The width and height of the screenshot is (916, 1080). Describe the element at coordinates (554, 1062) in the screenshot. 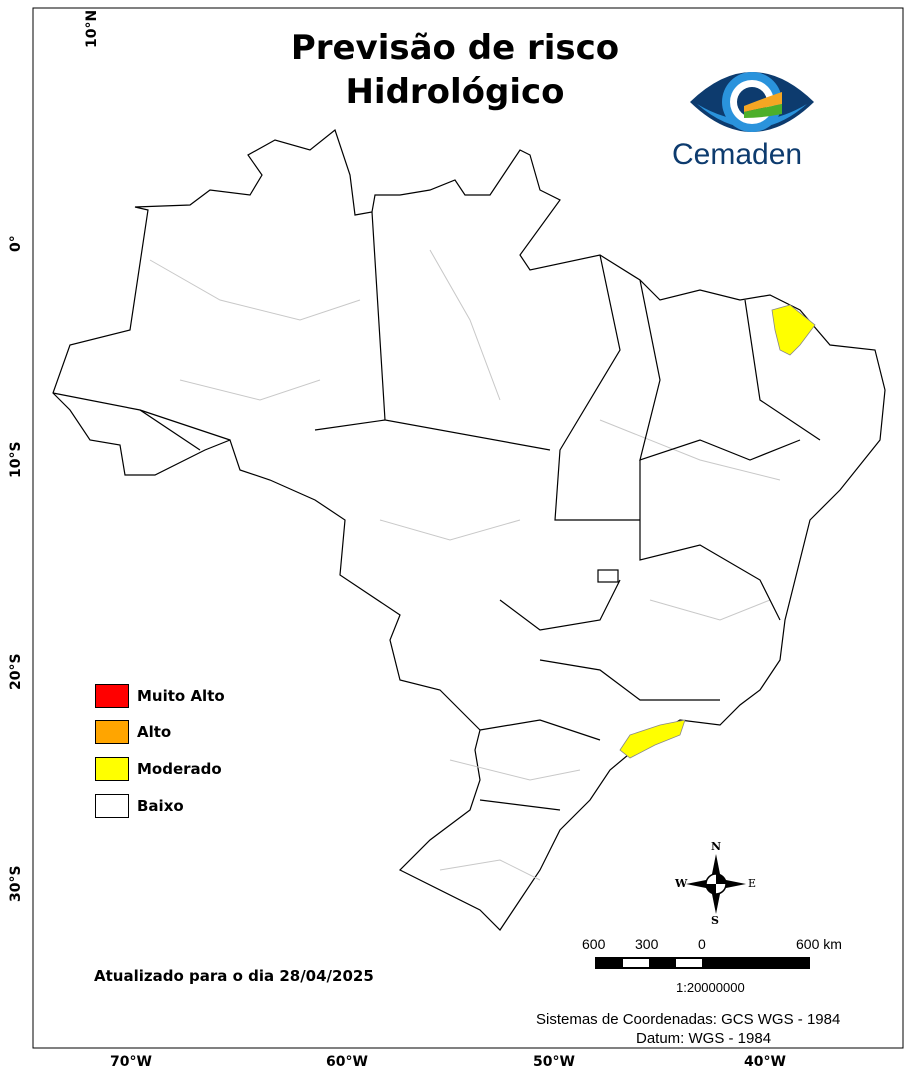

I see `lon-tick: 50°W` at that location.